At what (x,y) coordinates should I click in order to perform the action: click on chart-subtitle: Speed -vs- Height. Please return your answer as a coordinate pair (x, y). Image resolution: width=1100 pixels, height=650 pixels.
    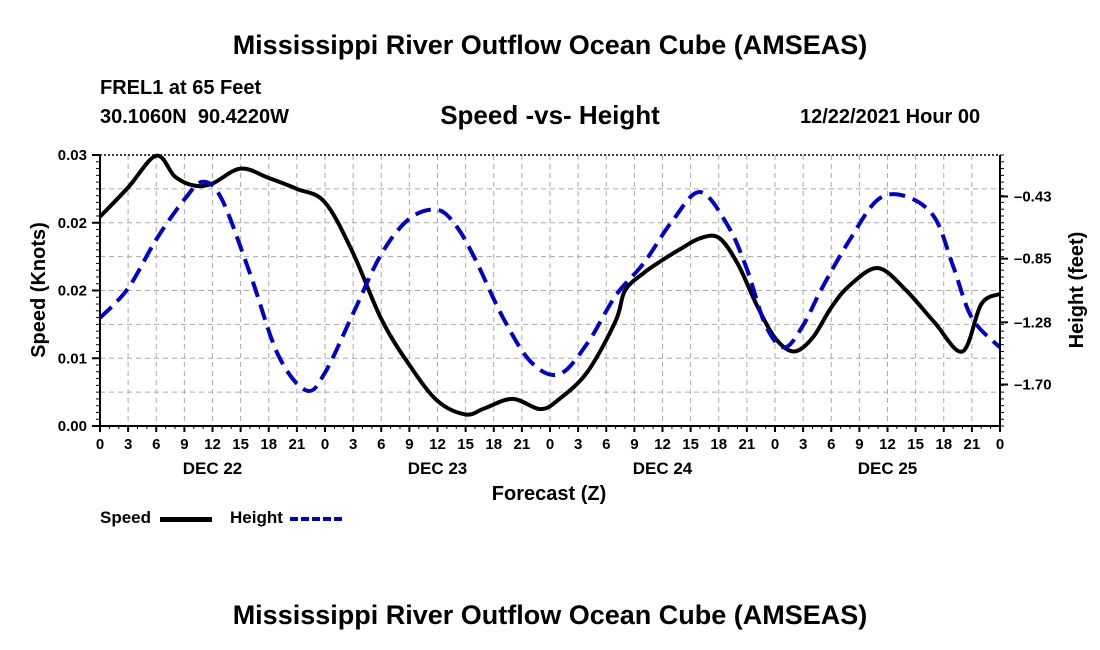
    Looking at the image, I should click on (550, 115).